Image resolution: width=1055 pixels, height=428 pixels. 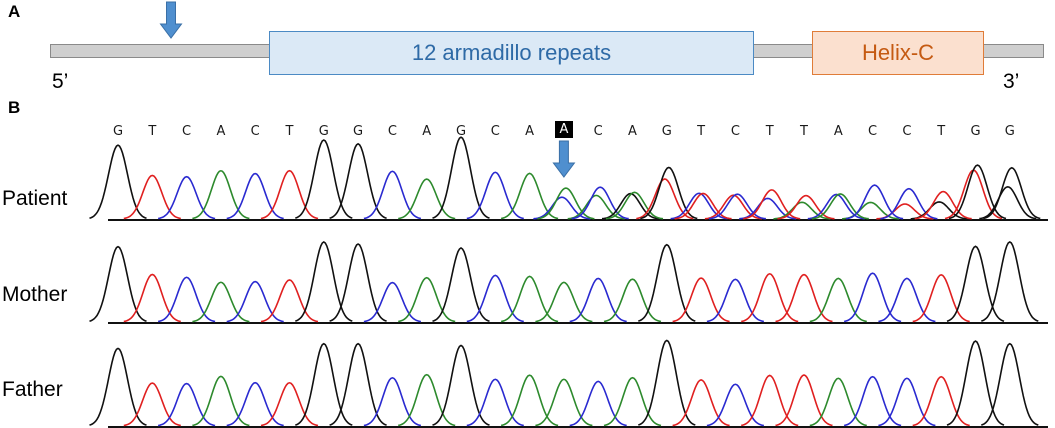 I want to click on variant-position-arrow, so click(x=171, y=20).